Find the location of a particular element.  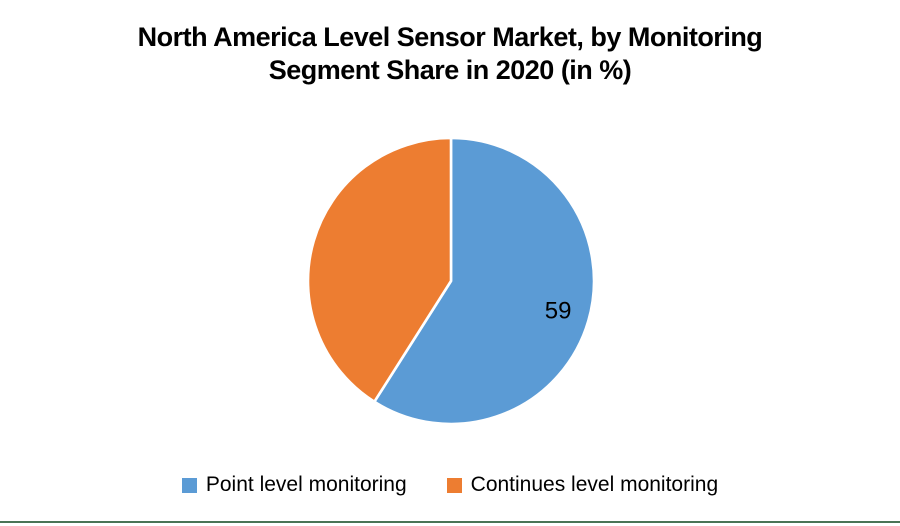

legend-swatch-point-level-monitoring is located at coordinates (189, 485).